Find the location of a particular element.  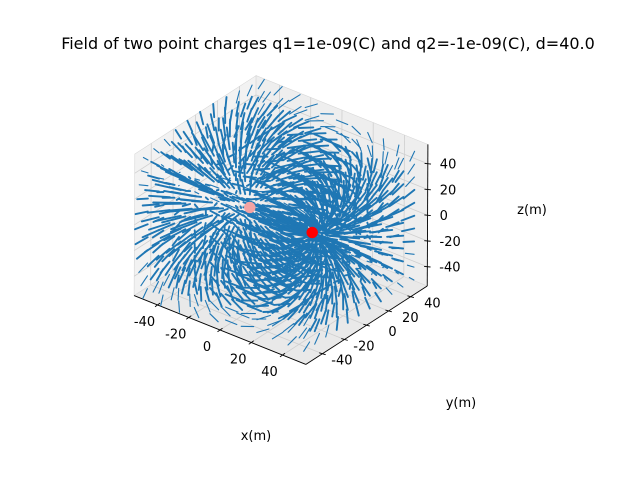

z-tick-label: 40 is located at coordinates (448, 165).